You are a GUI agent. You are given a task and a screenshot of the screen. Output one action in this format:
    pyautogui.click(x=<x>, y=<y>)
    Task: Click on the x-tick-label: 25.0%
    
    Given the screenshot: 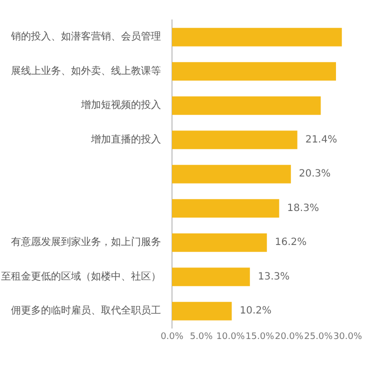 What is the action you would take?
    pyautogui.click(x=319, y=337)
    